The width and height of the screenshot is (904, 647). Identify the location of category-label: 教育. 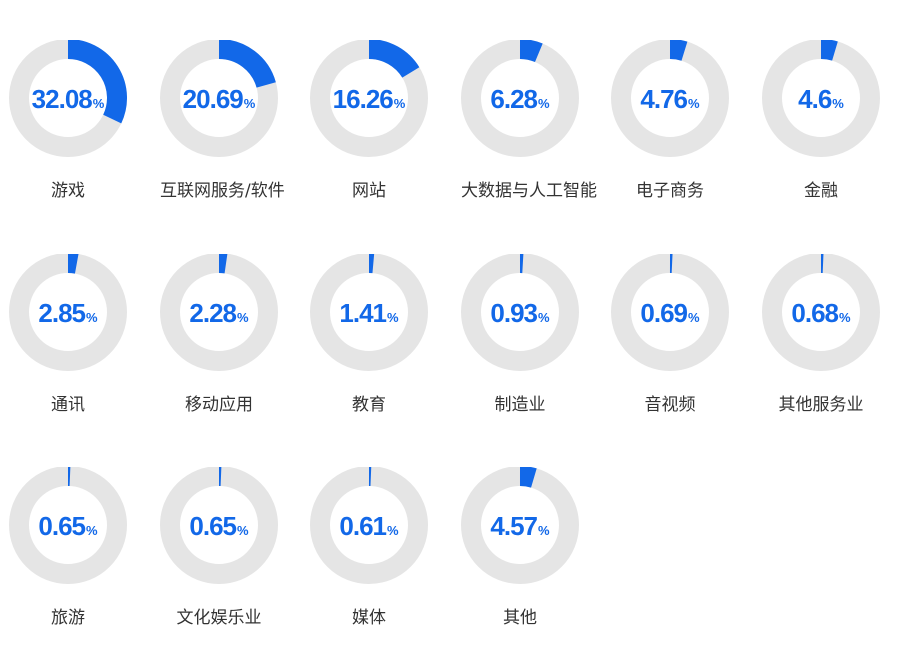
(369, 402).